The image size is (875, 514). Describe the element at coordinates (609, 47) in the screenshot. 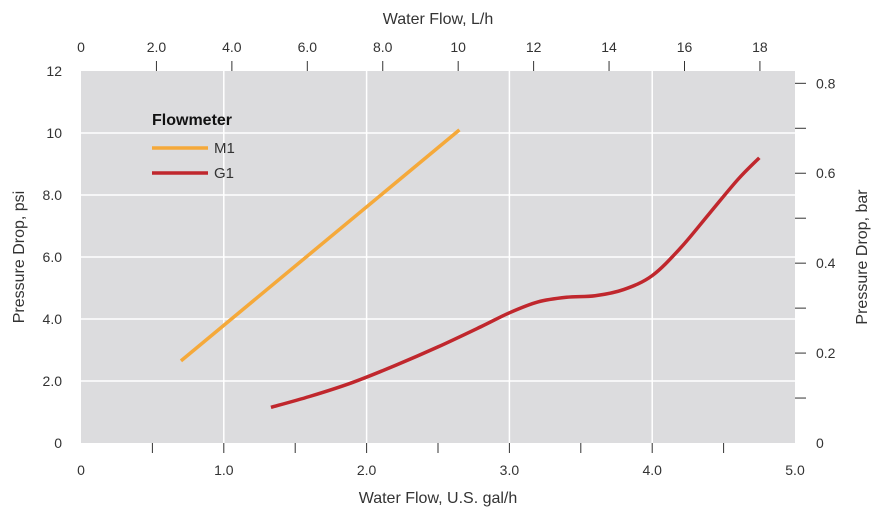

I see `x2-tick-label-7: 14` at that location.